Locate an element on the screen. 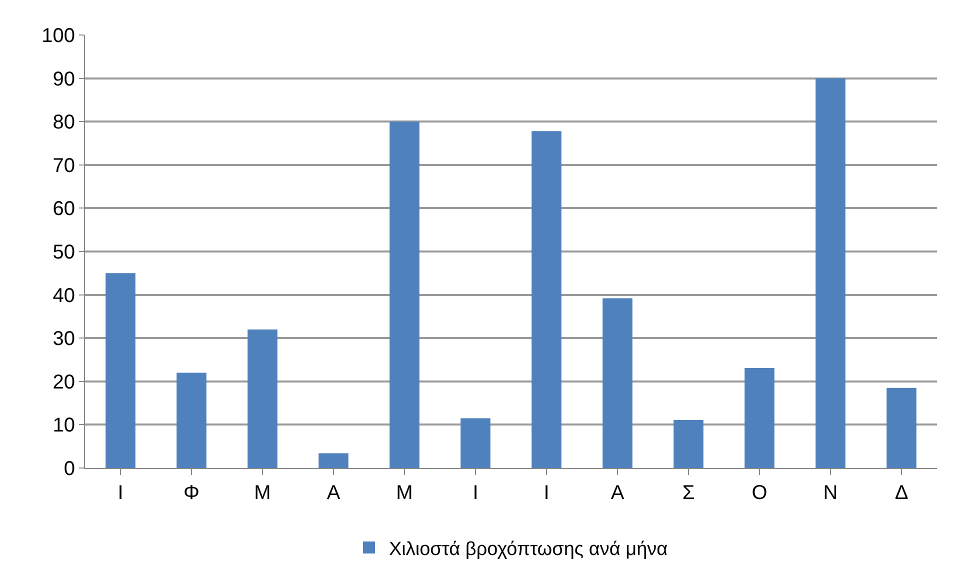 Image resolution: width=955 pixels, height=579 pixels. y-tick-label: 100 is located at coordinates (58, 36).